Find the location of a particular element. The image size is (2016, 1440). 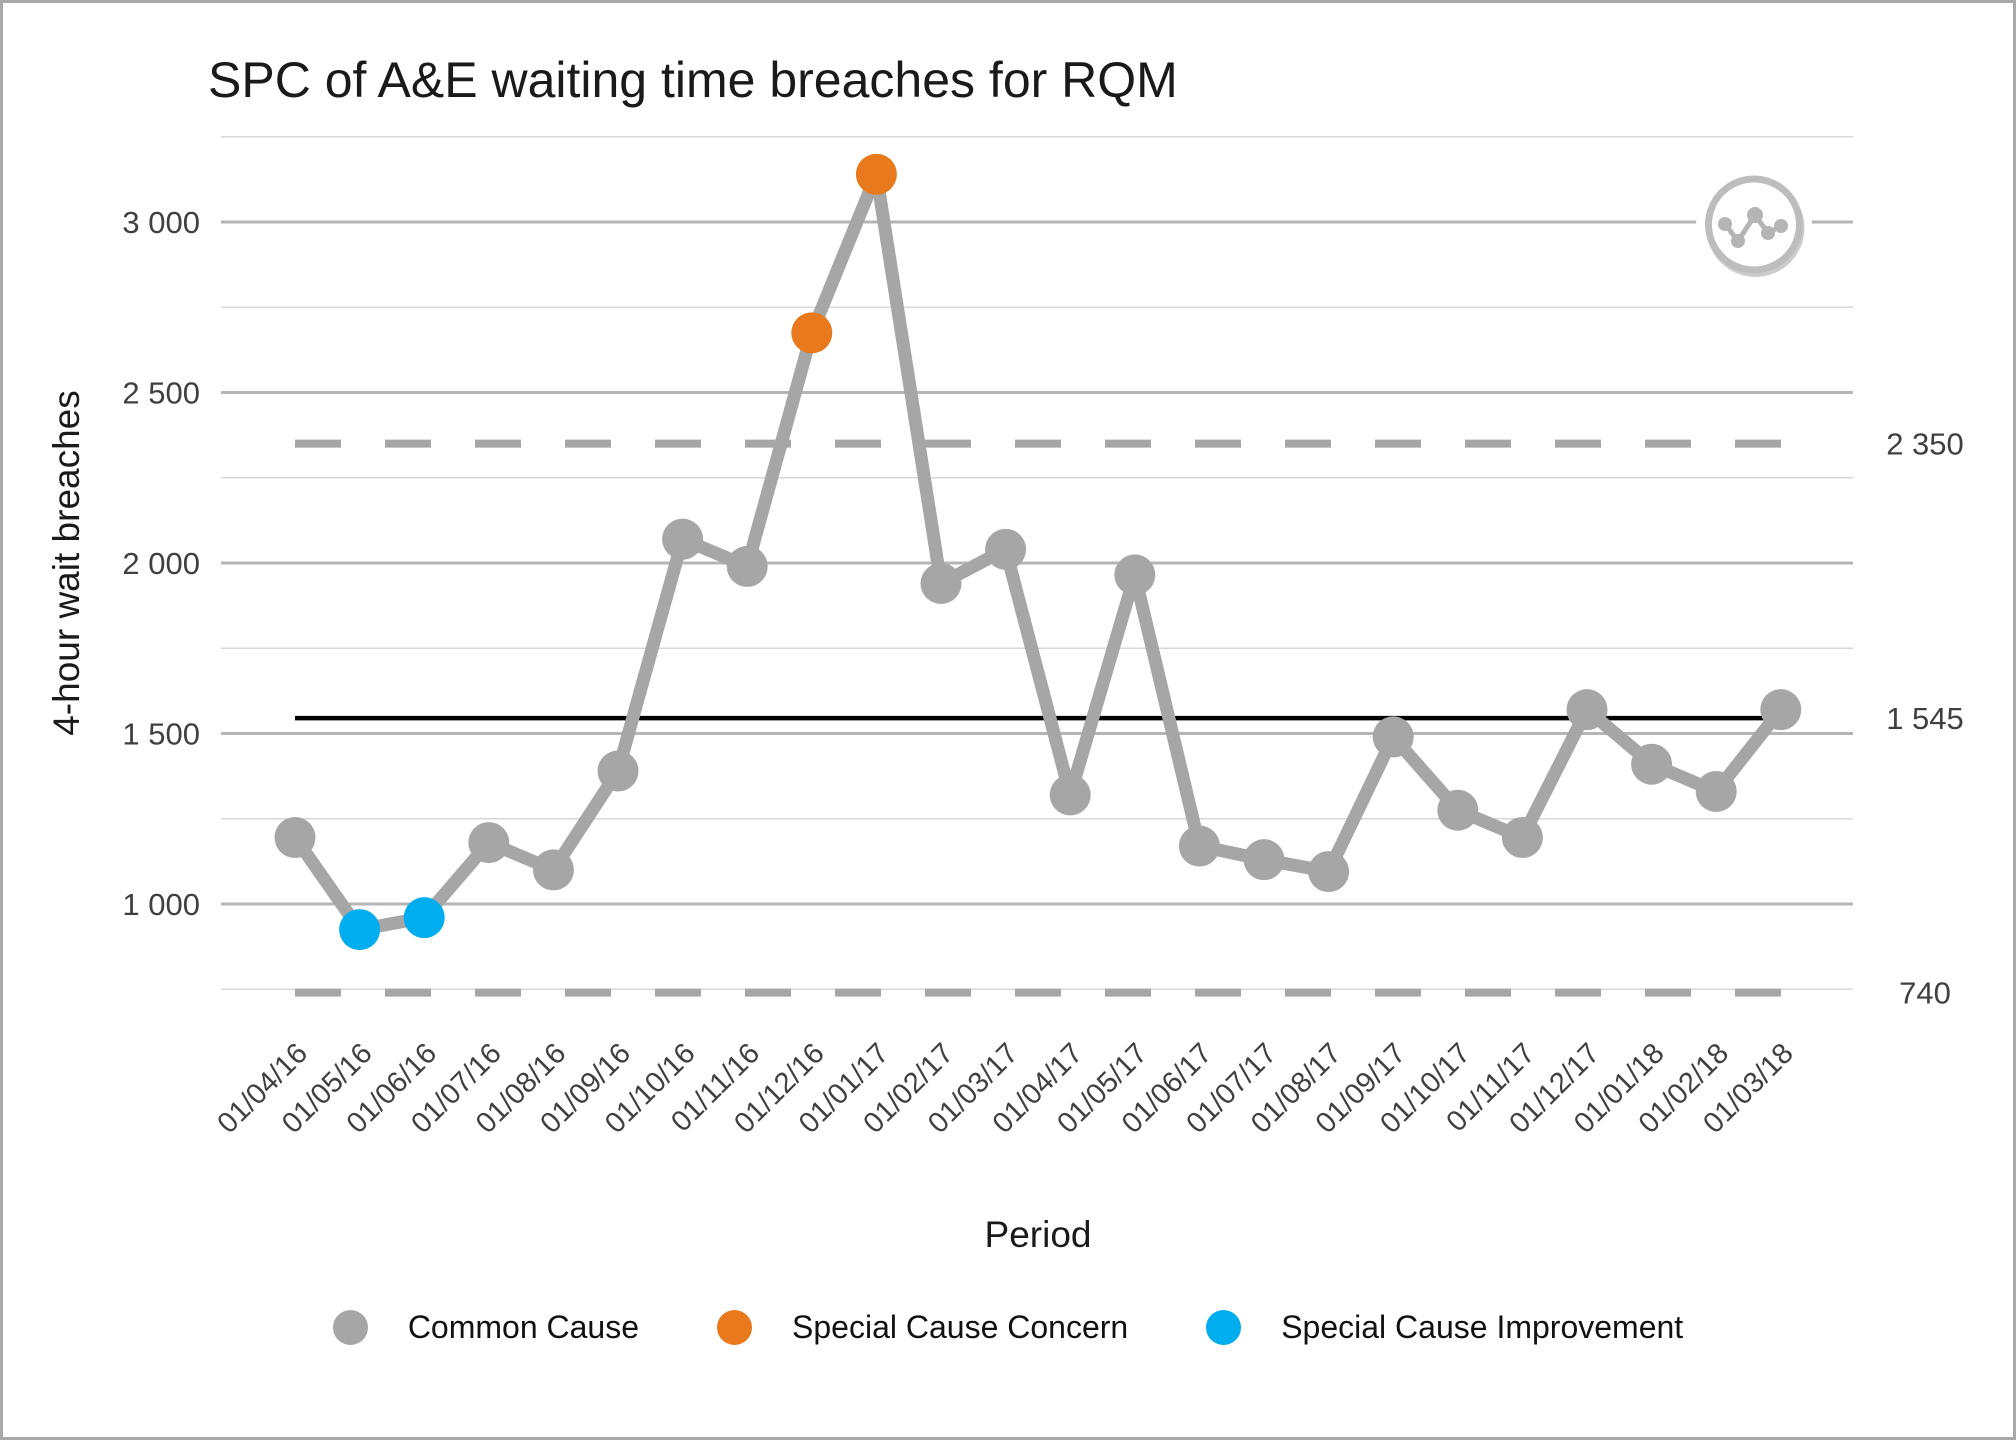

legend-label-common: Common Cause is located at coordinates (523, 1327).